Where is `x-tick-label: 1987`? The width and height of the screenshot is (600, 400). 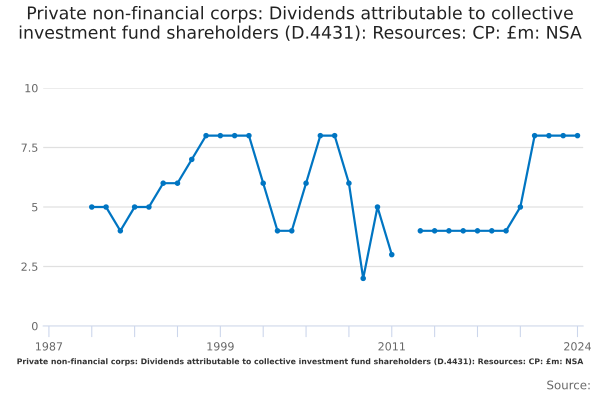
x-tick-label: 1987 is located at coordinates (49, 346).